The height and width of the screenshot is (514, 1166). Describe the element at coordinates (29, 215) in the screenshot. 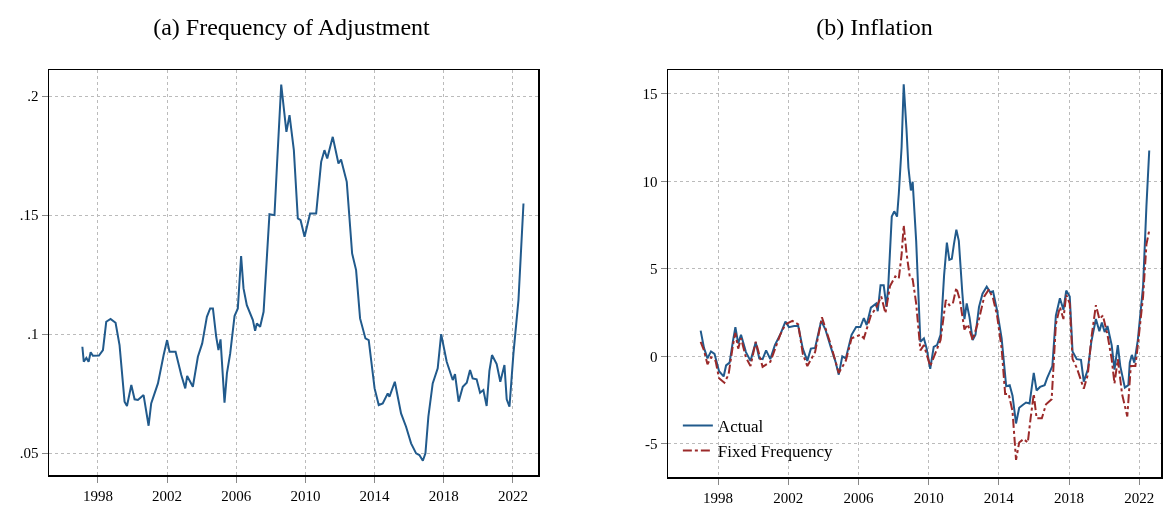

I see `y-tick-label: .15` at that location.